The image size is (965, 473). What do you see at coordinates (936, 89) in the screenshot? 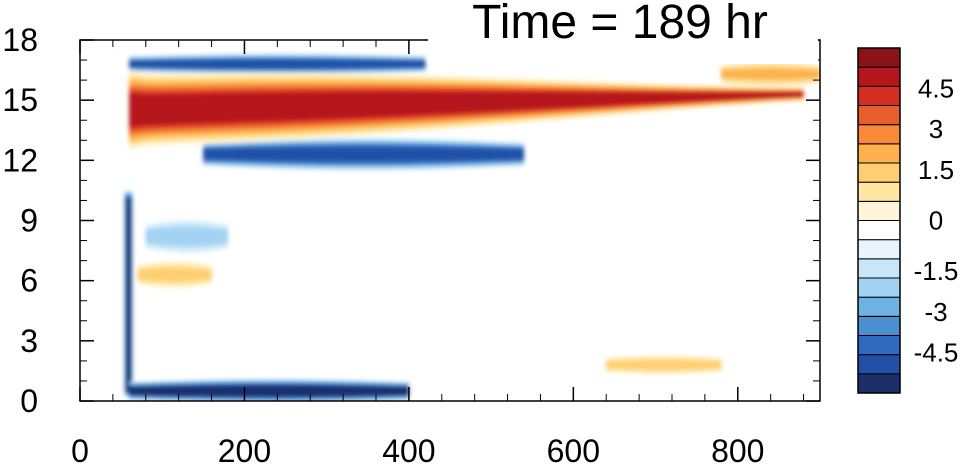
I see `colorbar-tick-label: 4.5` at bounding box center [936, 89].